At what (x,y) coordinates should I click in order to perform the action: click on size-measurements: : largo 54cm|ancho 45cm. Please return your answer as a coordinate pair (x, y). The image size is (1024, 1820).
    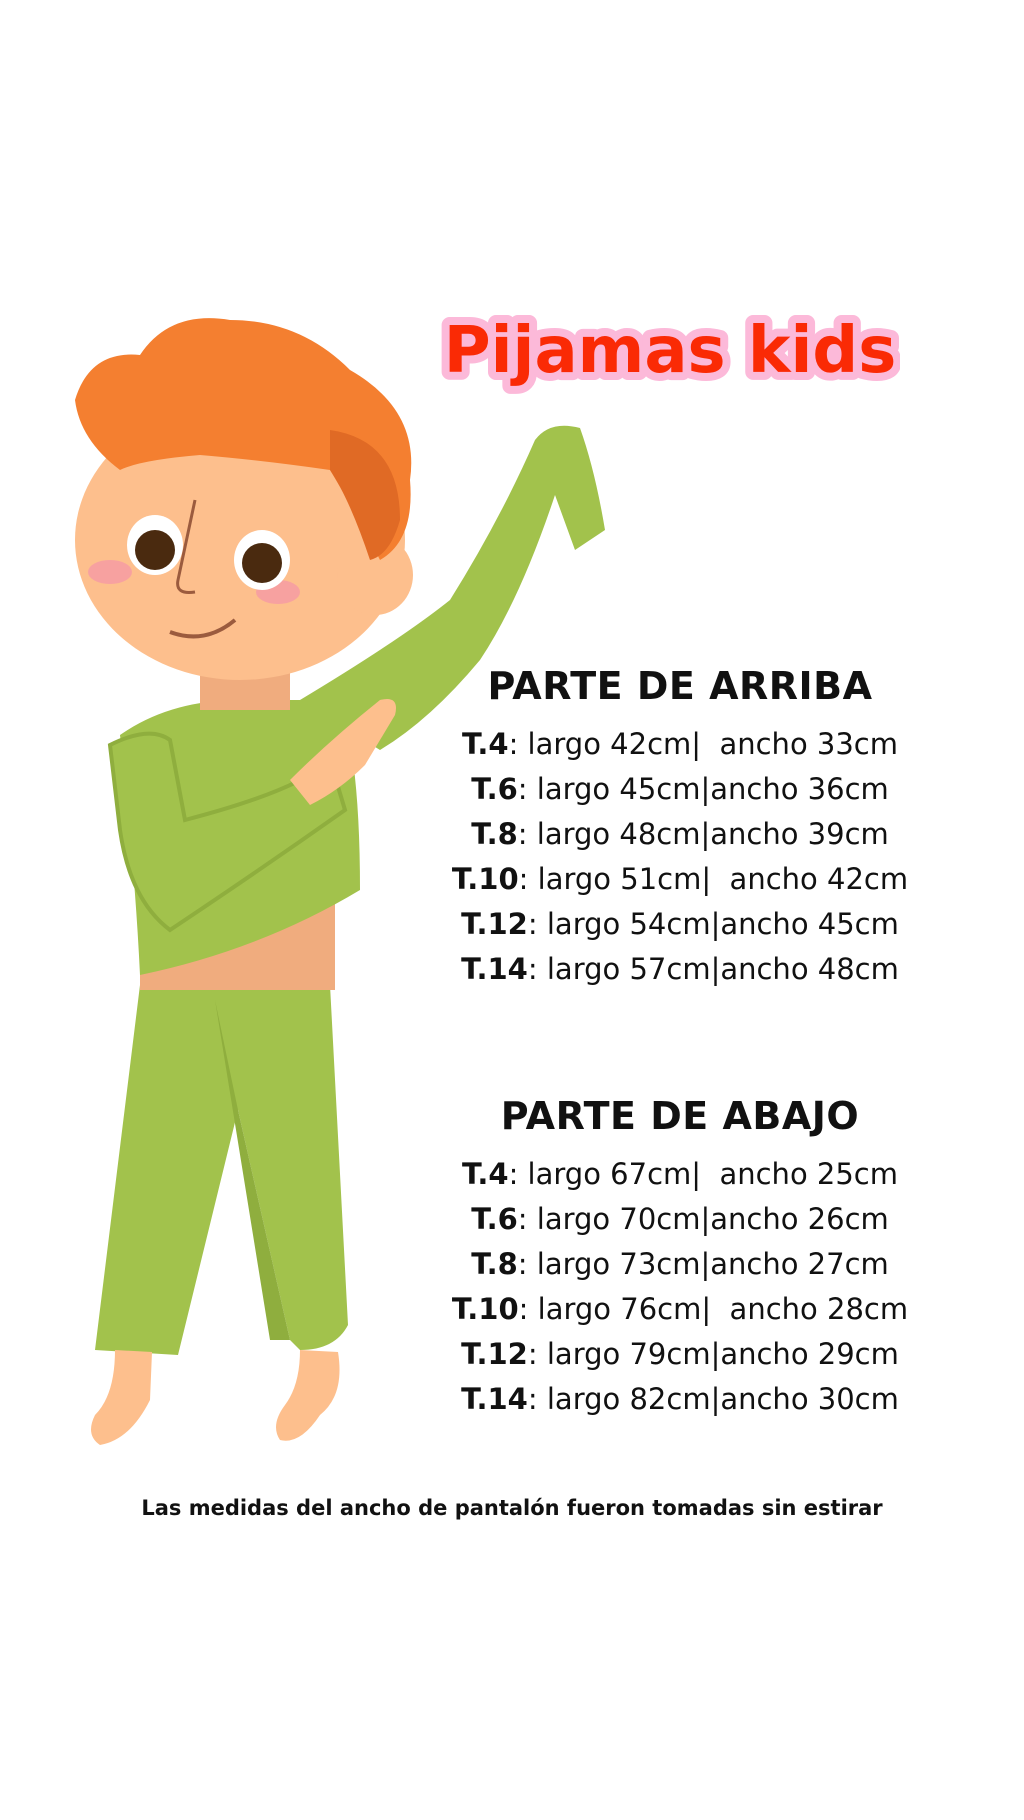
    Looking at the image, I should click on (713, 924).